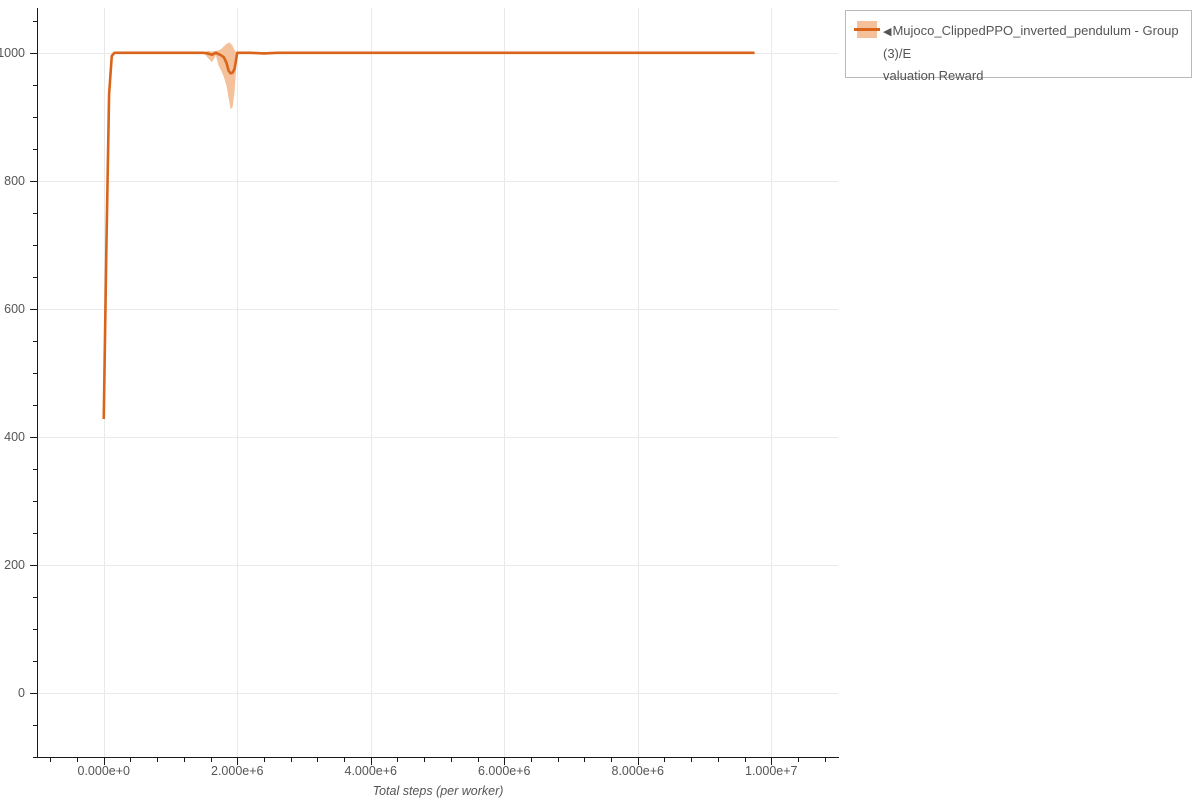  What do you see at coordinates (14, 436) in the screenshot?
I see `y-tick-label: 400` at bounding box center [14, 436].